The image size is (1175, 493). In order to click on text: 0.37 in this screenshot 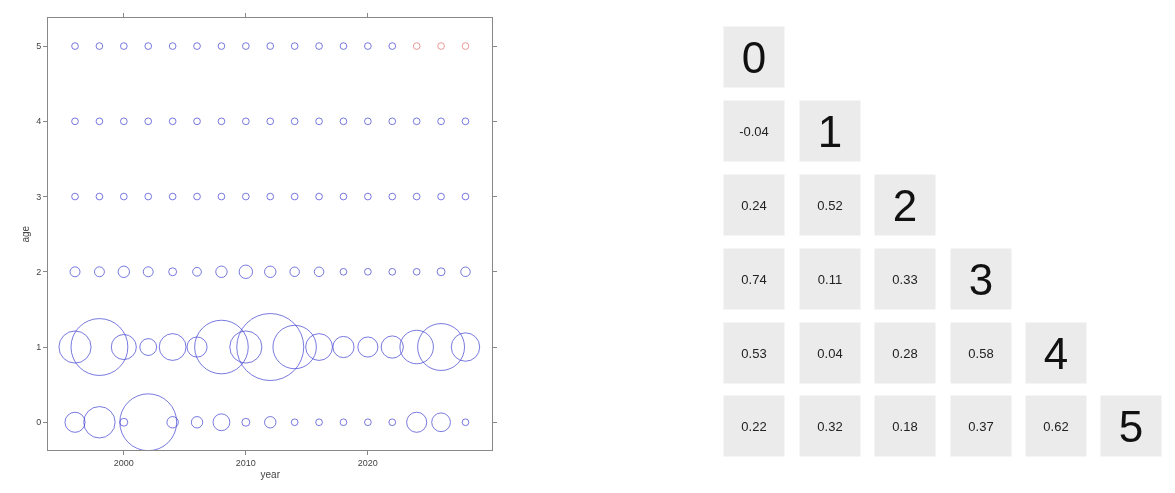, I will do `click(981, 426)`.